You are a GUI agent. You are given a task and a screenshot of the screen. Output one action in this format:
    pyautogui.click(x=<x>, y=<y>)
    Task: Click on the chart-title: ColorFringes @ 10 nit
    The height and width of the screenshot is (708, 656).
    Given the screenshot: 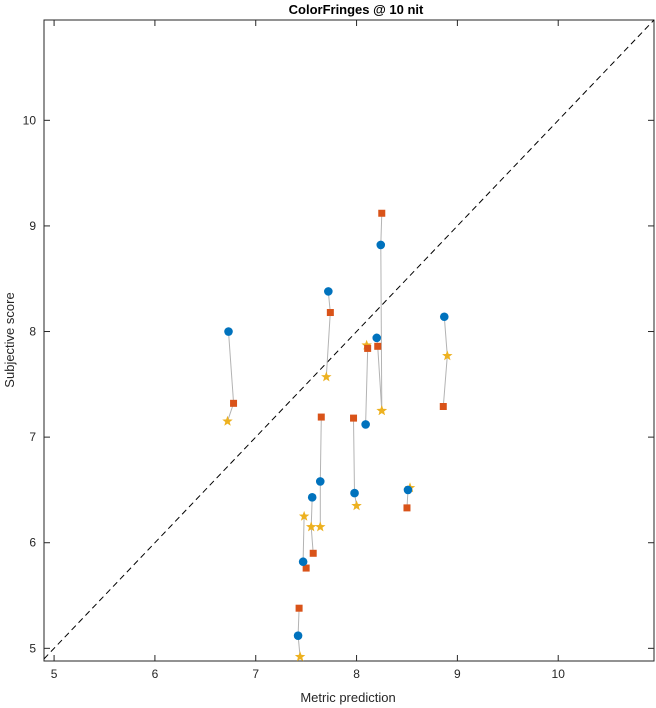 What is the action you would take?
    pyautogui.click(x=356, y=9)
    